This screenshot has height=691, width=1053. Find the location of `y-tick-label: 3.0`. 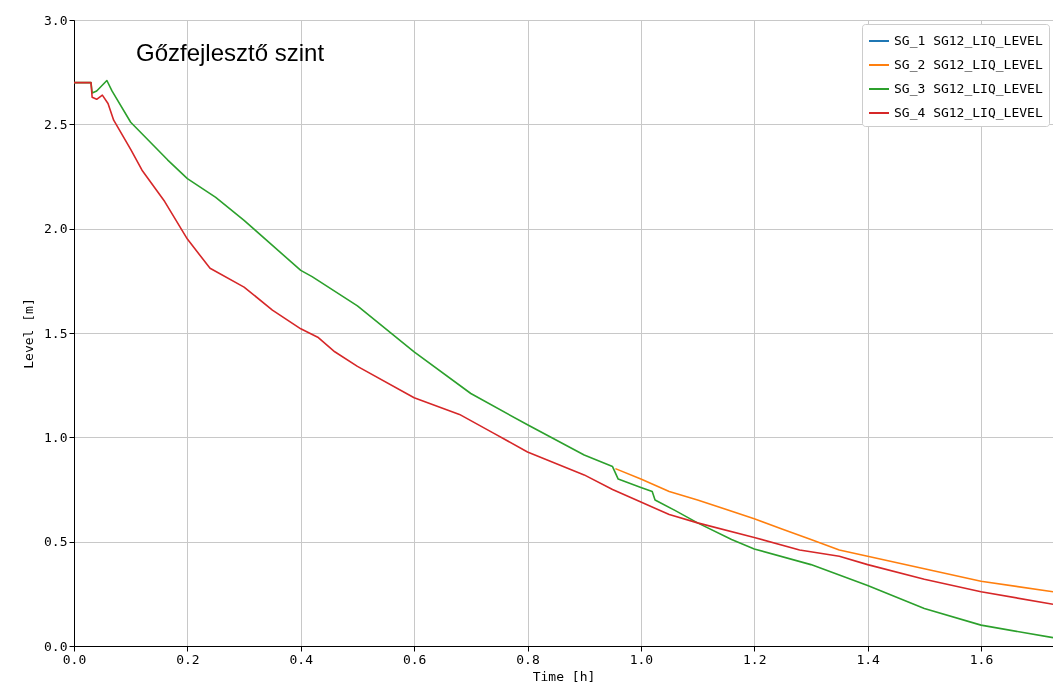

y-tick-label: 3.0 is located at coordinates (56, 20).